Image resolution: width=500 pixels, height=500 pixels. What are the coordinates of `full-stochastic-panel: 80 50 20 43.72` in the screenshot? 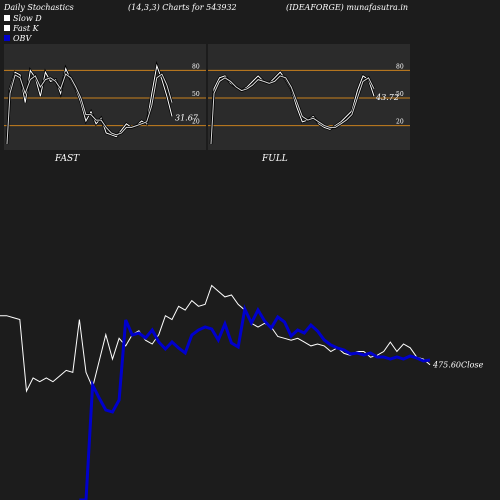 It's located at (309, 97).